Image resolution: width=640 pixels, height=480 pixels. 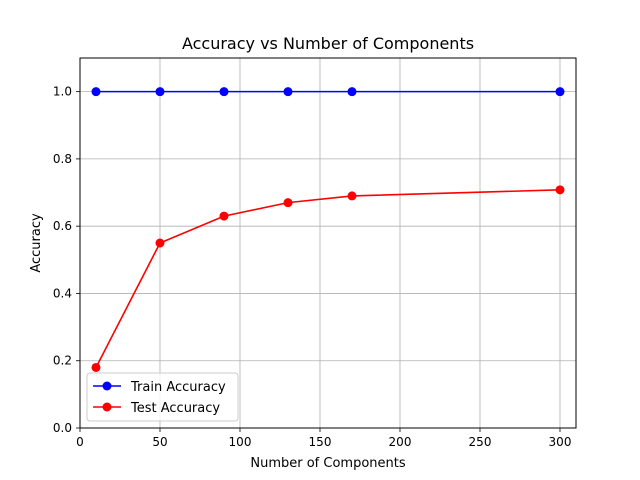 What do you see at coordinates (240, 442) in the screenshot?
I see `x-tick-label: 100` at bounding box center [240, 442].